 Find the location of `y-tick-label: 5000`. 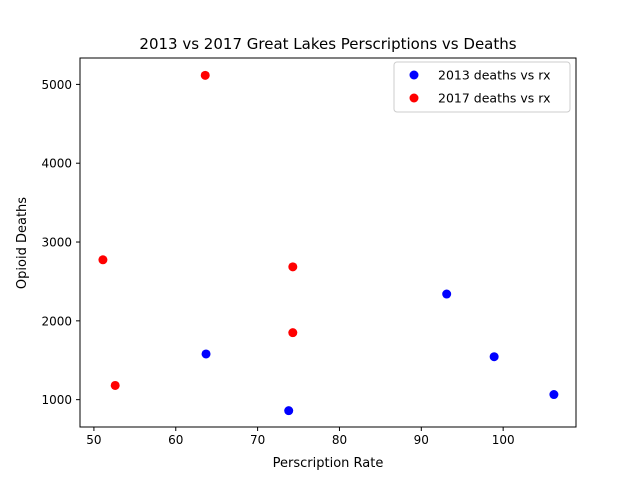

y-tick-label: 5000 is located at coordinates (56, 85).